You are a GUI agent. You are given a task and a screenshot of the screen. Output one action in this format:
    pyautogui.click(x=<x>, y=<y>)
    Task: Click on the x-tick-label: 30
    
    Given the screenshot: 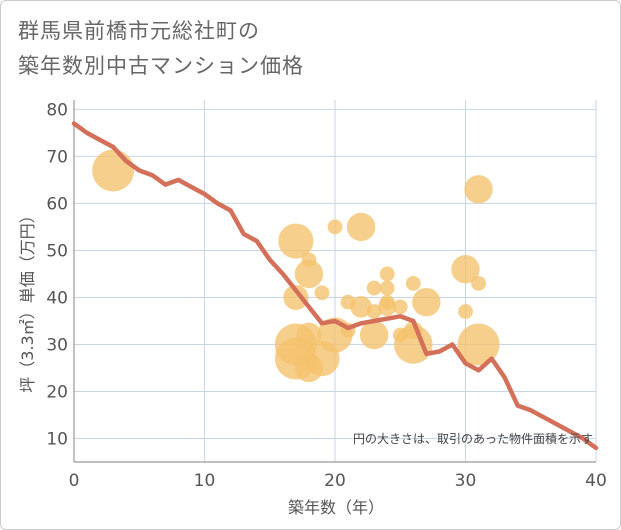 What is the action you would take?
    pyautogui.click(x=466, y=481)
    